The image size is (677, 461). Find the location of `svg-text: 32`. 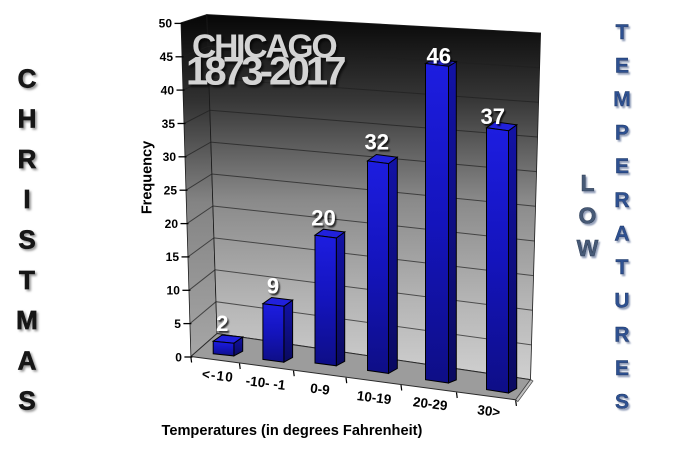

svg-text: 32 is located at coordinates (376, 142).